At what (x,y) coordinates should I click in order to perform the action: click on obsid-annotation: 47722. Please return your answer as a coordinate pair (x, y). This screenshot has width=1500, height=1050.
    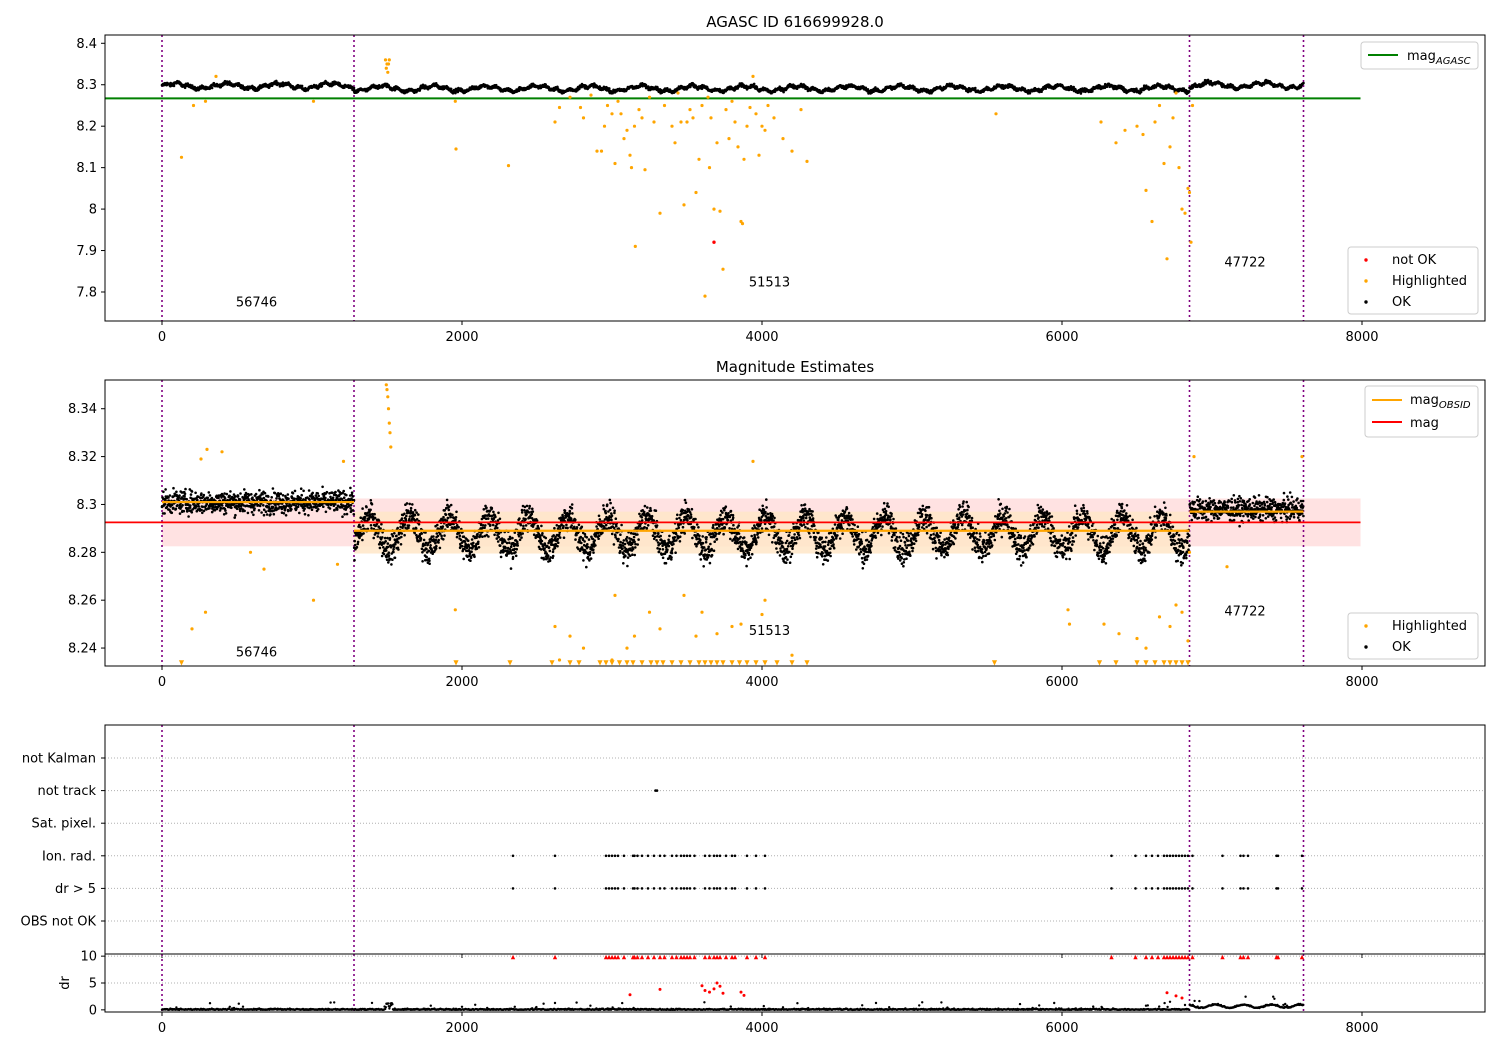
    Looking at the image, I should click on (1244, 262).